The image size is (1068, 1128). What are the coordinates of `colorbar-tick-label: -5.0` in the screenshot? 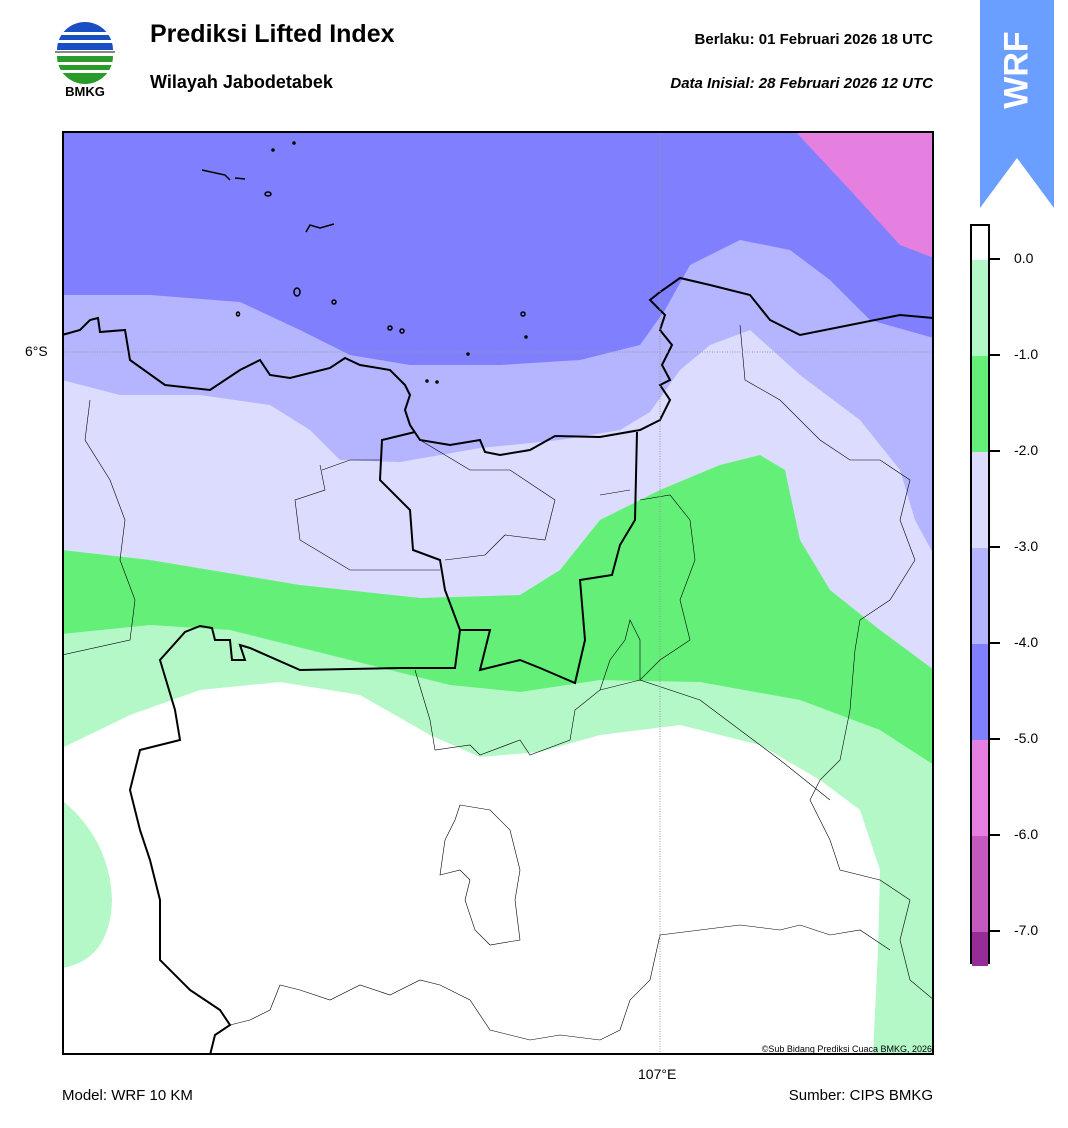 It's located at (1026, 738).